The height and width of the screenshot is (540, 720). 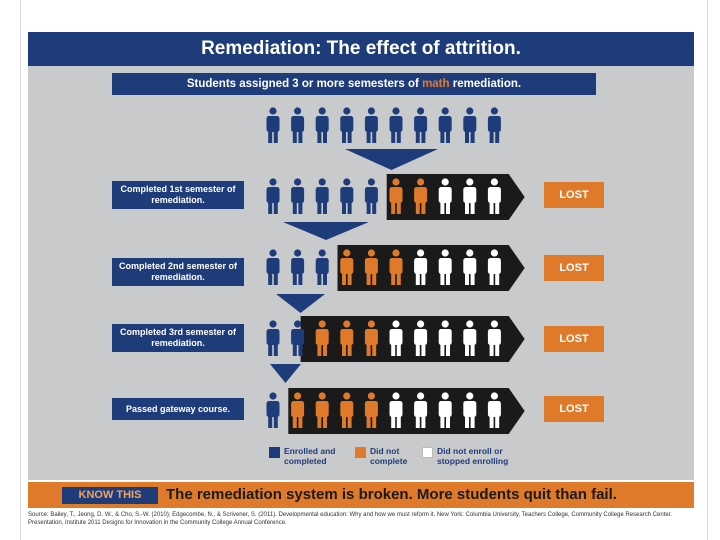 What do you see at coordinates (304, 84) in the screenshot?
I see `subtitle-prefix: Students assigned 3 or more semesters of` at bounding box center [304, 84].